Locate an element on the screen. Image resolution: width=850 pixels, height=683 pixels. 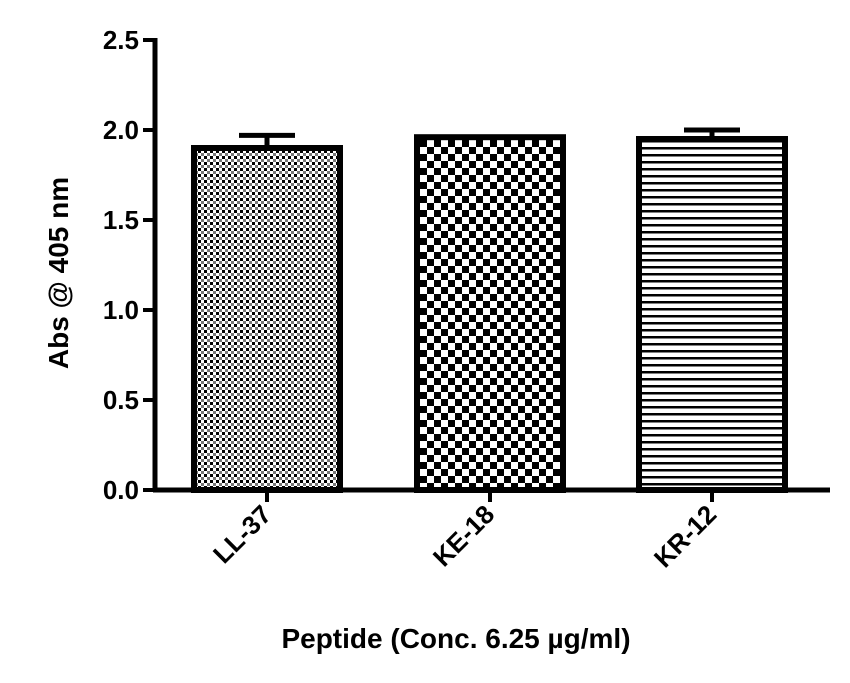
y-tick-label: 0.0 is located at coordinates (121, 490).